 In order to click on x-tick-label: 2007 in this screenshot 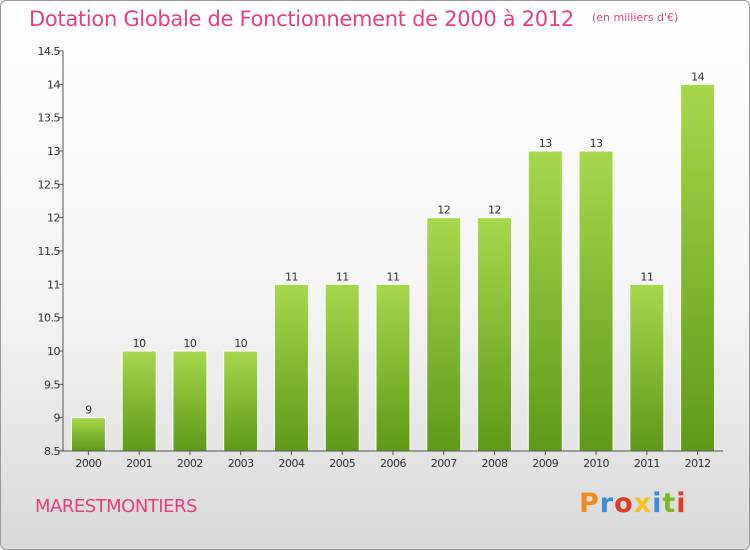, I will do `click(444, 463)`.